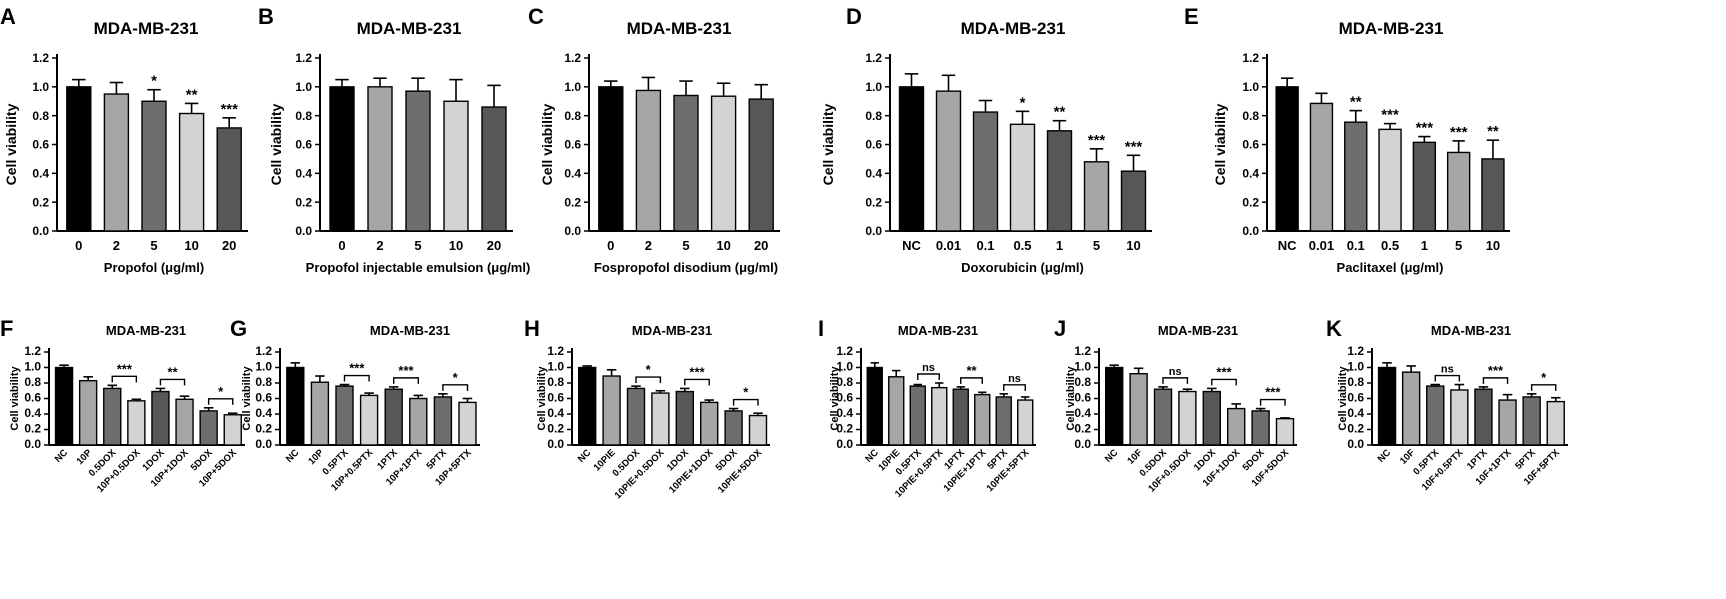  What do you see at coordinates (1321, 245) in the screenshot?
I see `x-category-label: 0.01` at bounding box center [1321, 245].